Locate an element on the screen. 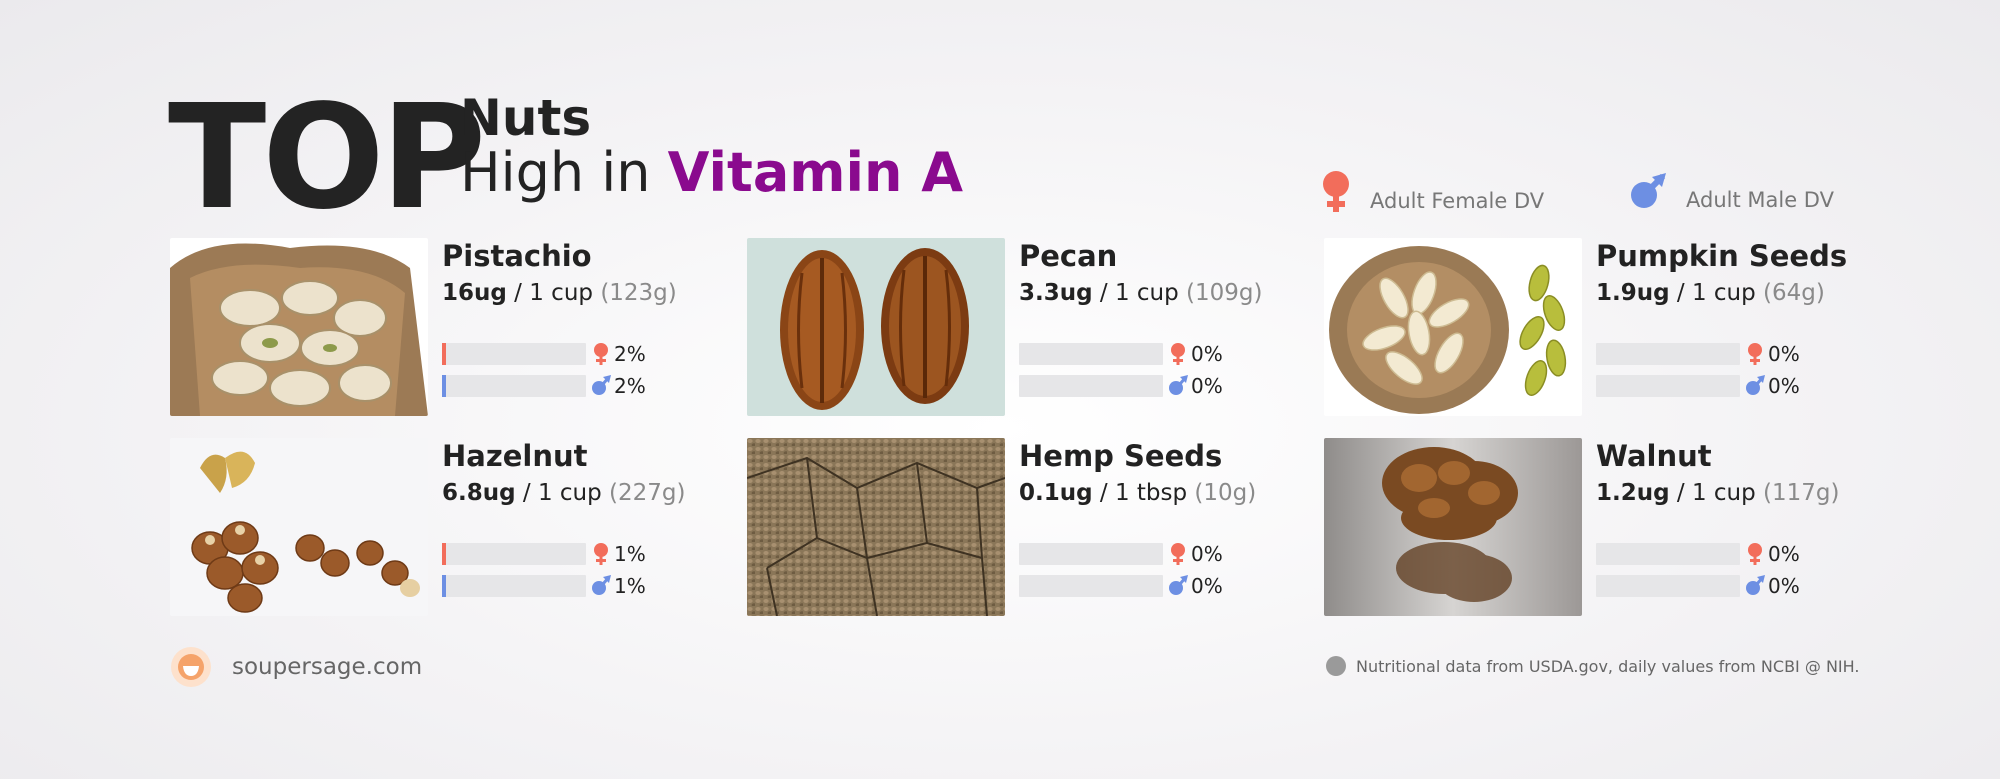 The image size is (2000, 779). amount-value: 6.8ug is located at coordinates (479, 493).